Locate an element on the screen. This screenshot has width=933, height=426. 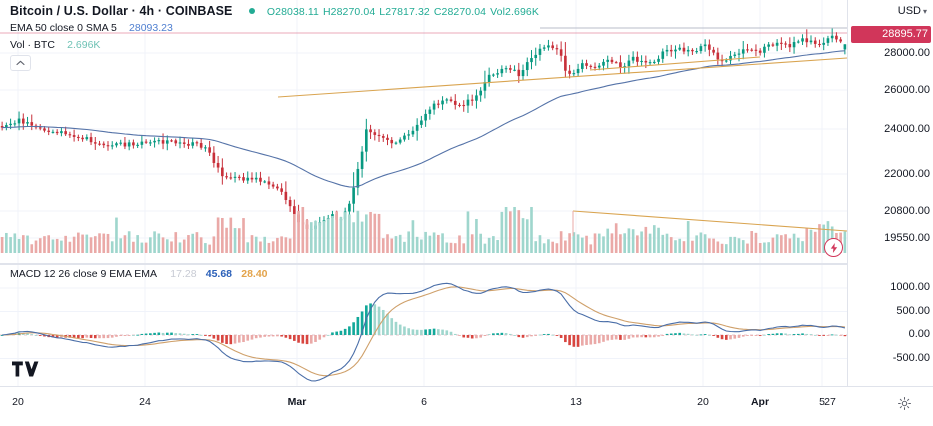
time-axis-tick: 6 is located at coordinates (424, 402).